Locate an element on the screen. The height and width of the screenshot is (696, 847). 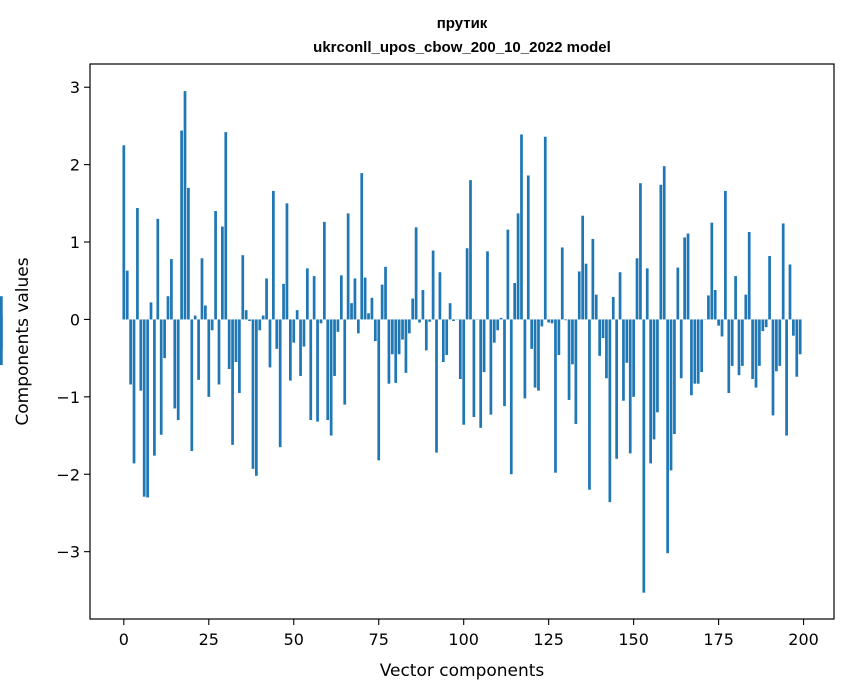
y-tick-label: −3 is located at coordinates (68, 552).